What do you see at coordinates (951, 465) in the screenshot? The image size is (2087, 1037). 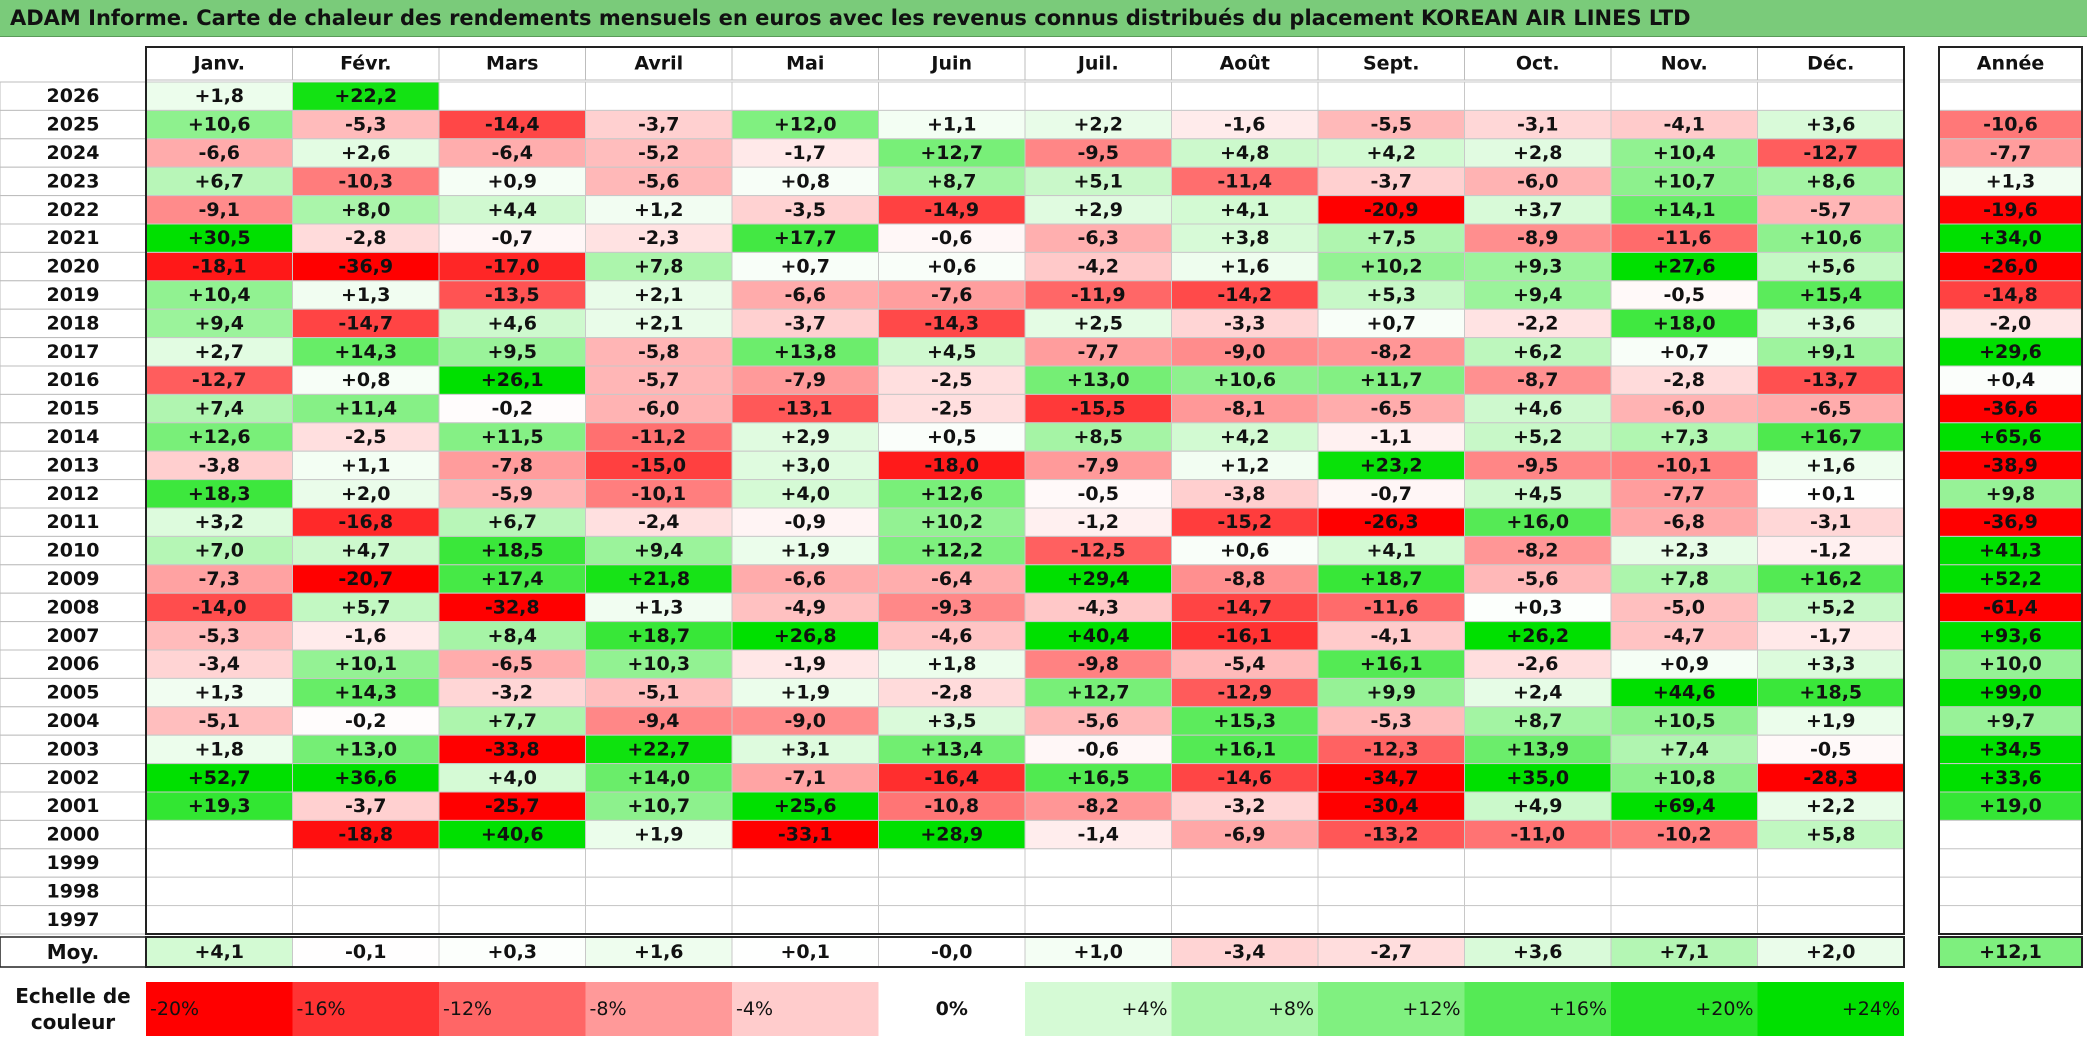 I see `heatmap-cell-value: -18,0` at bounding box center [951, 465].